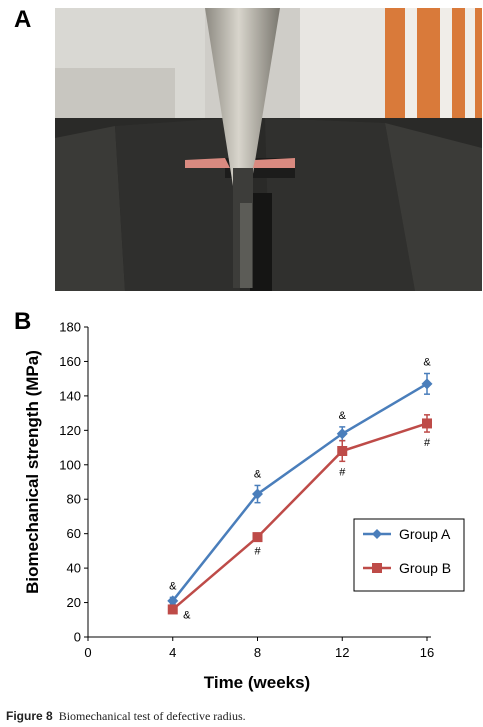 The image size is (483, 727). I want to click on y-tick-label: 160, so click(70, 361).